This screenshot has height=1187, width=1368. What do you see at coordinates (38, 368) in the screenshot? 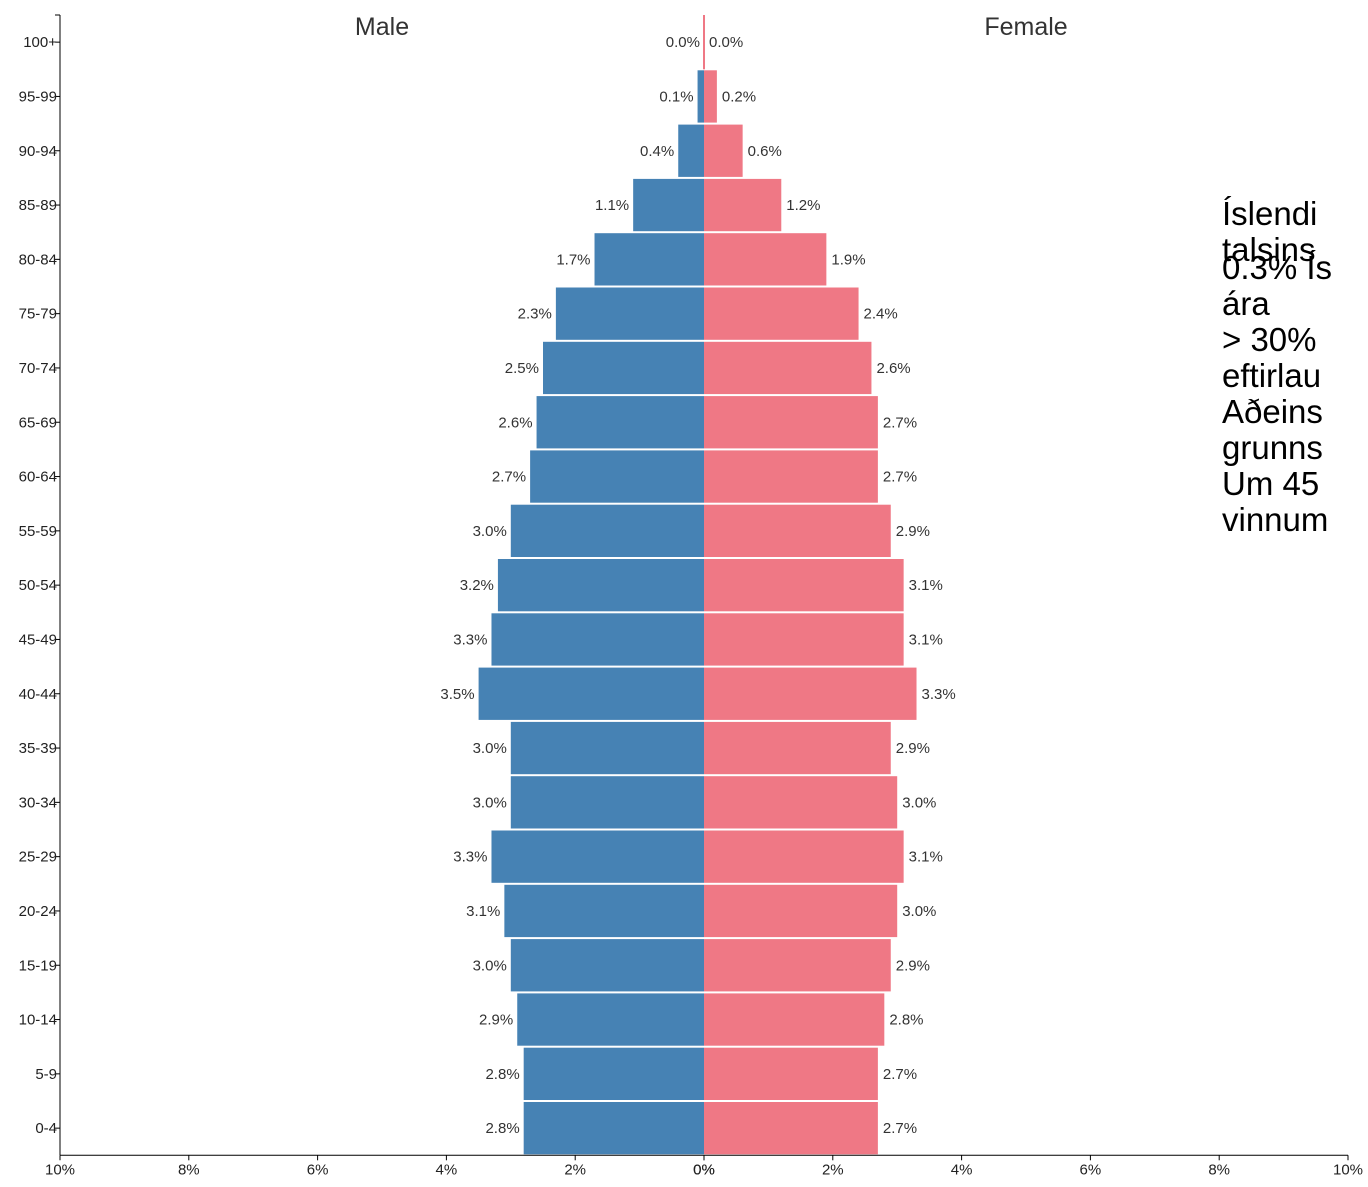
I see `y-tick-label-70-74: 70-74` at bounding box center [38, 368].